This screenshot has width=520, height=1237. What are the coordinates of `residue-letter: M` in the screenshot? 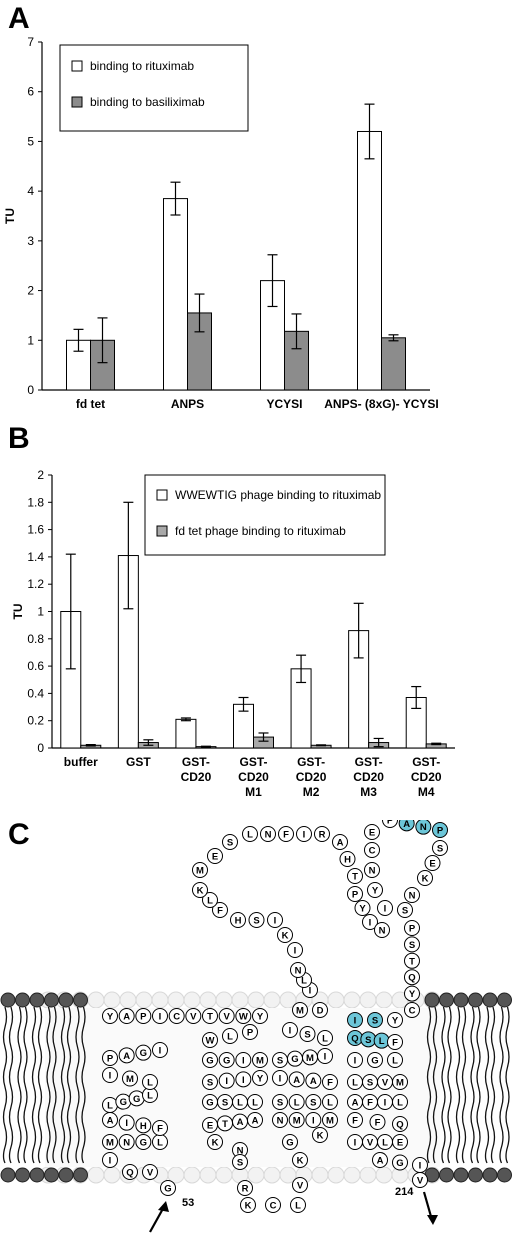 It's located at (310, 1058).